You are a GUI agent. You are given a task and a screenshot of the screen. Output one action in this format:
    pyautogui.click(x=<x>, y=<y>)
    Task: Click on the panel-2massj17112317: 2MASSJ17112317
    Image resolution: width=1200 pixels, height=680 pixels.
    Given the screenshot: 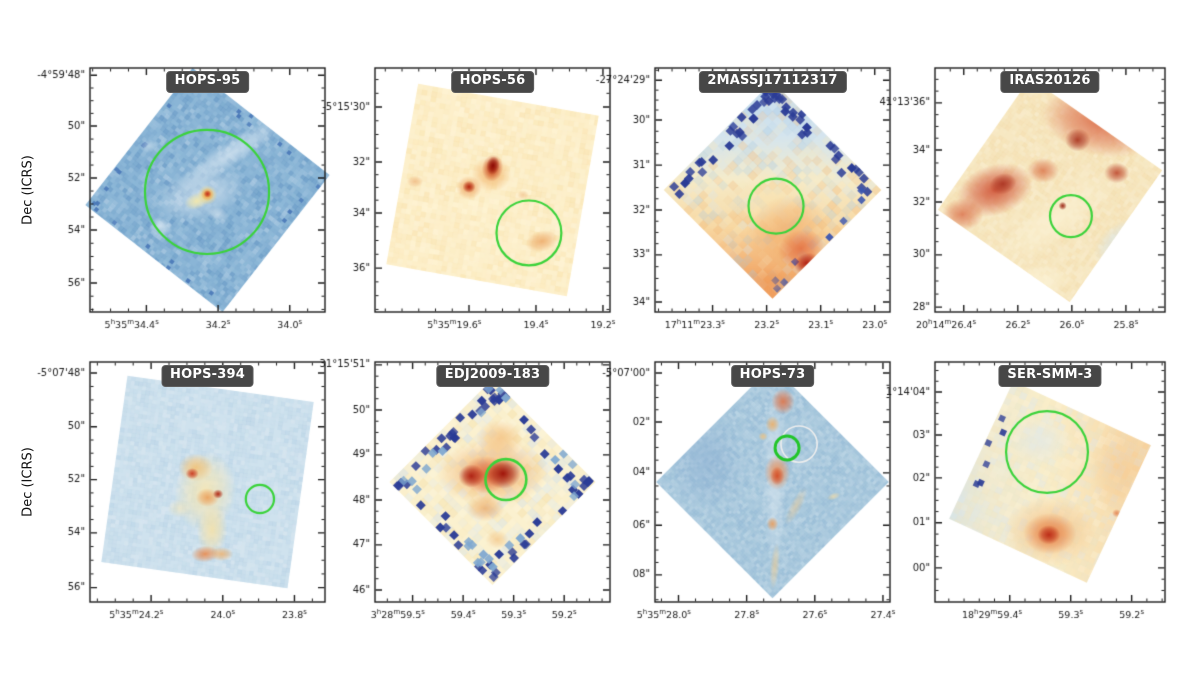 What is the action you would take?
    pyautogui.click(x=747, y=201)
    